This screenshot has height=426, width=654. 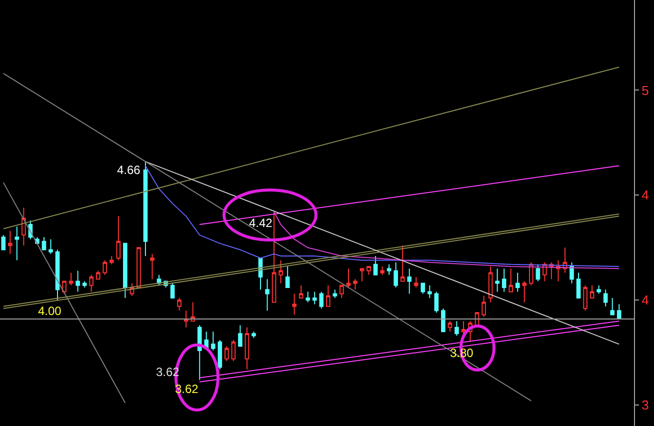 I want to click on annotation: 4.00, so click(x=50, y=311).